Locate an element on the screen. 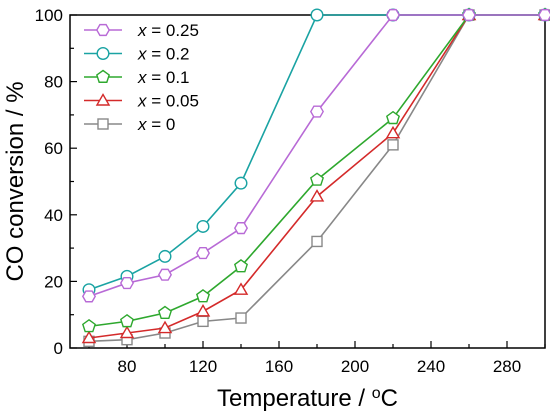 Image resolution: width=550 pixels, height=417 pixels. legend-value: = 0 is located at coordinates (161, 124).